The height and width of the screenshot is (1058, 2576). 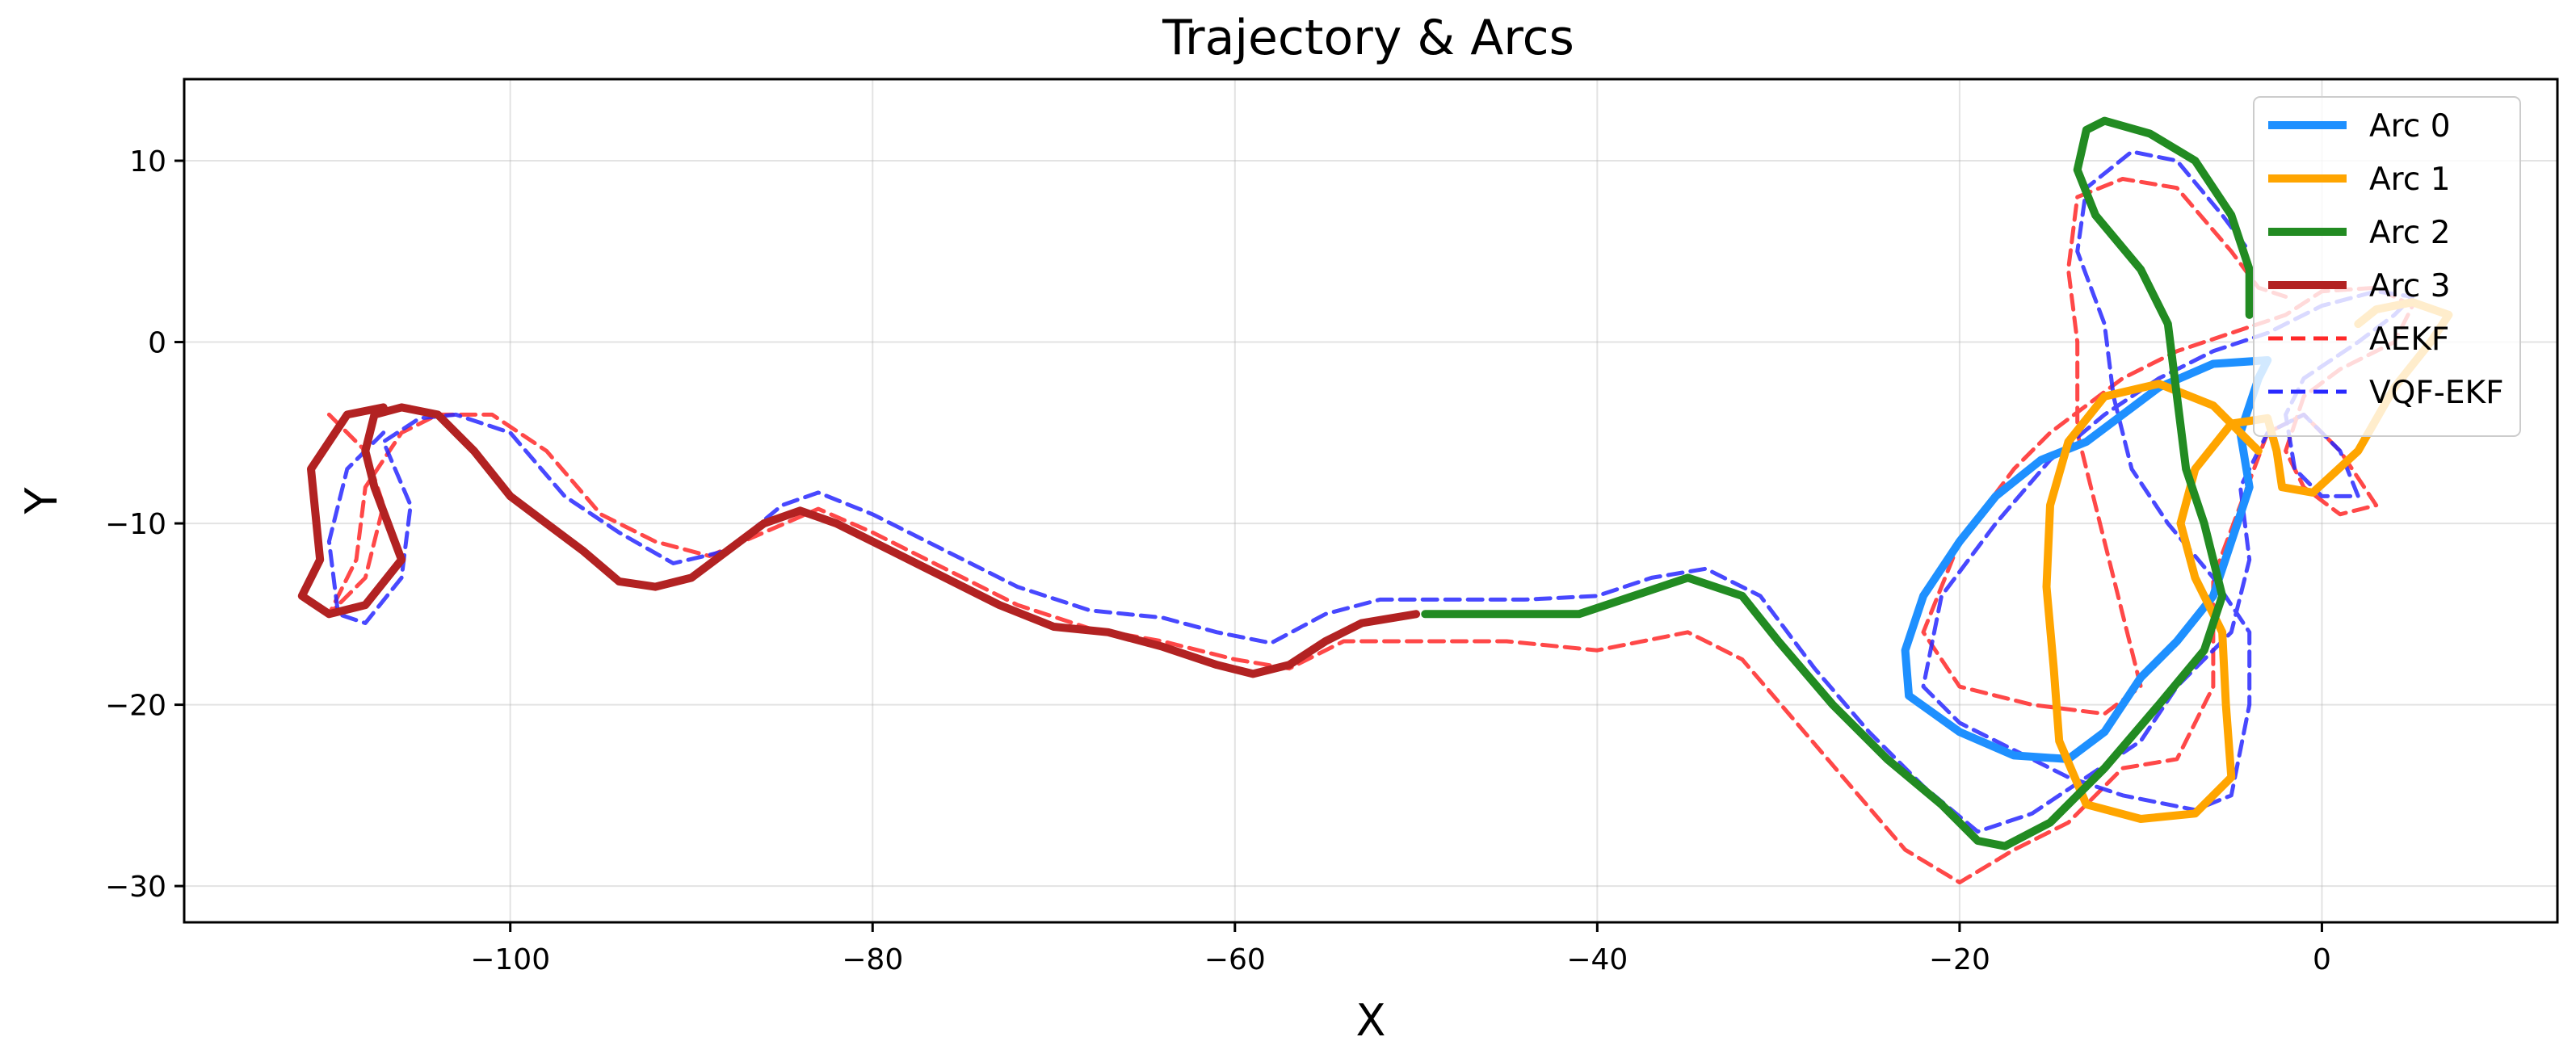 What do you see at coordinates (2410, 233) in the screenshot?
I see `legend-label: Arc 2` at bounding box center [2410, 233].